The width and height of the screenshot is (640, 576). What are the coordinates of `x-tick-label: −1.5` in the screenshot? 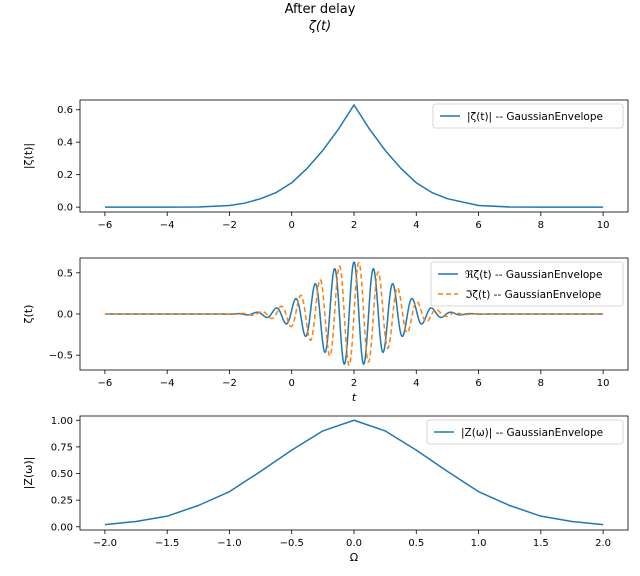 It's located at (167, 543).